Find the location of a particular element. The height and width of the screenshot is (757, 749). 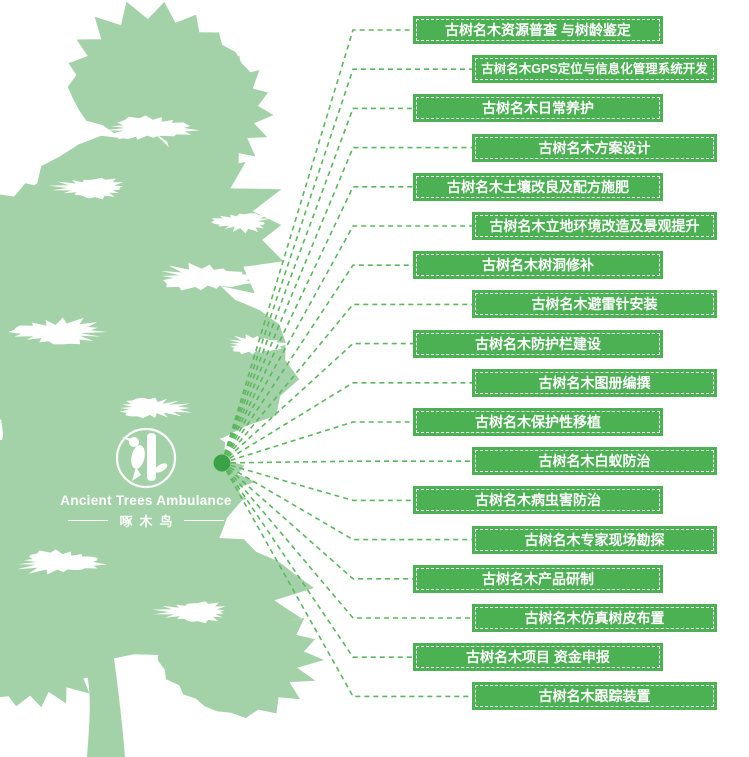

service-label-text: 古树名木土壤改良及配方施肥 is located at coordinates (538, 186).